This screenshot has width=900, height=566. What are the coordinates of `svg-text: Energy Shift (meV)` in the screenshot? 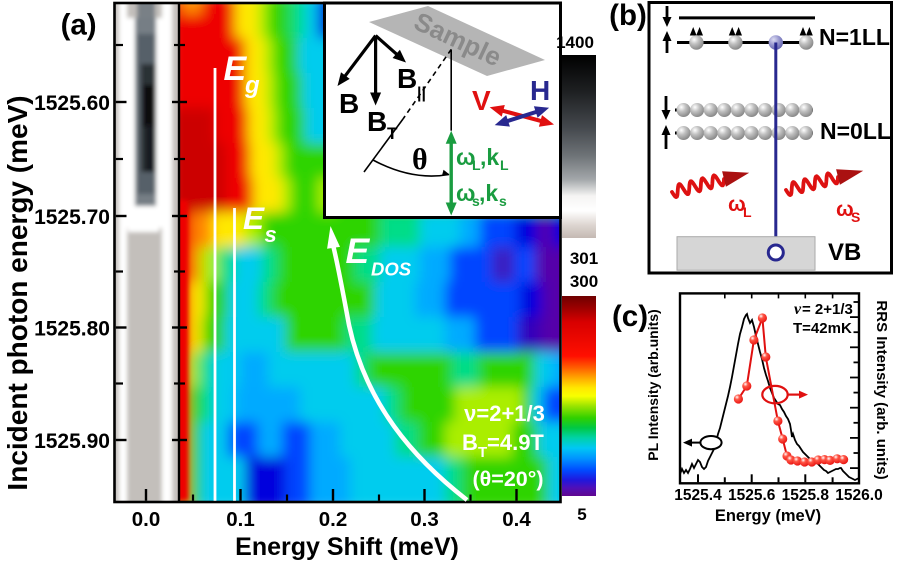 It's located at (347, 547).